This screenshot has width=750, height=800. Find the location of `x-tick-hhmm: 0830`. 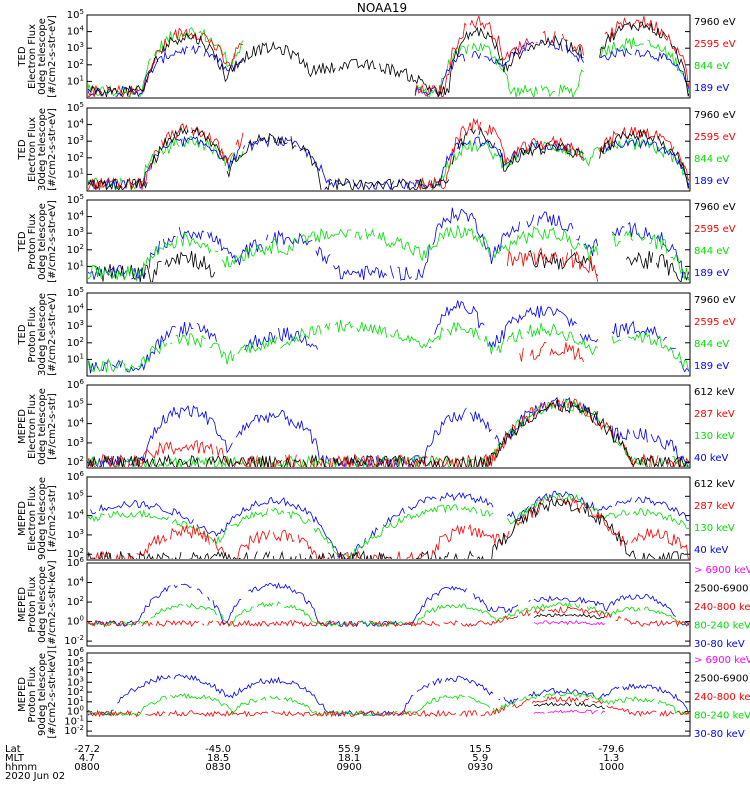

x-tick-hhmm: 0830 is located at coordinates (217, 767).